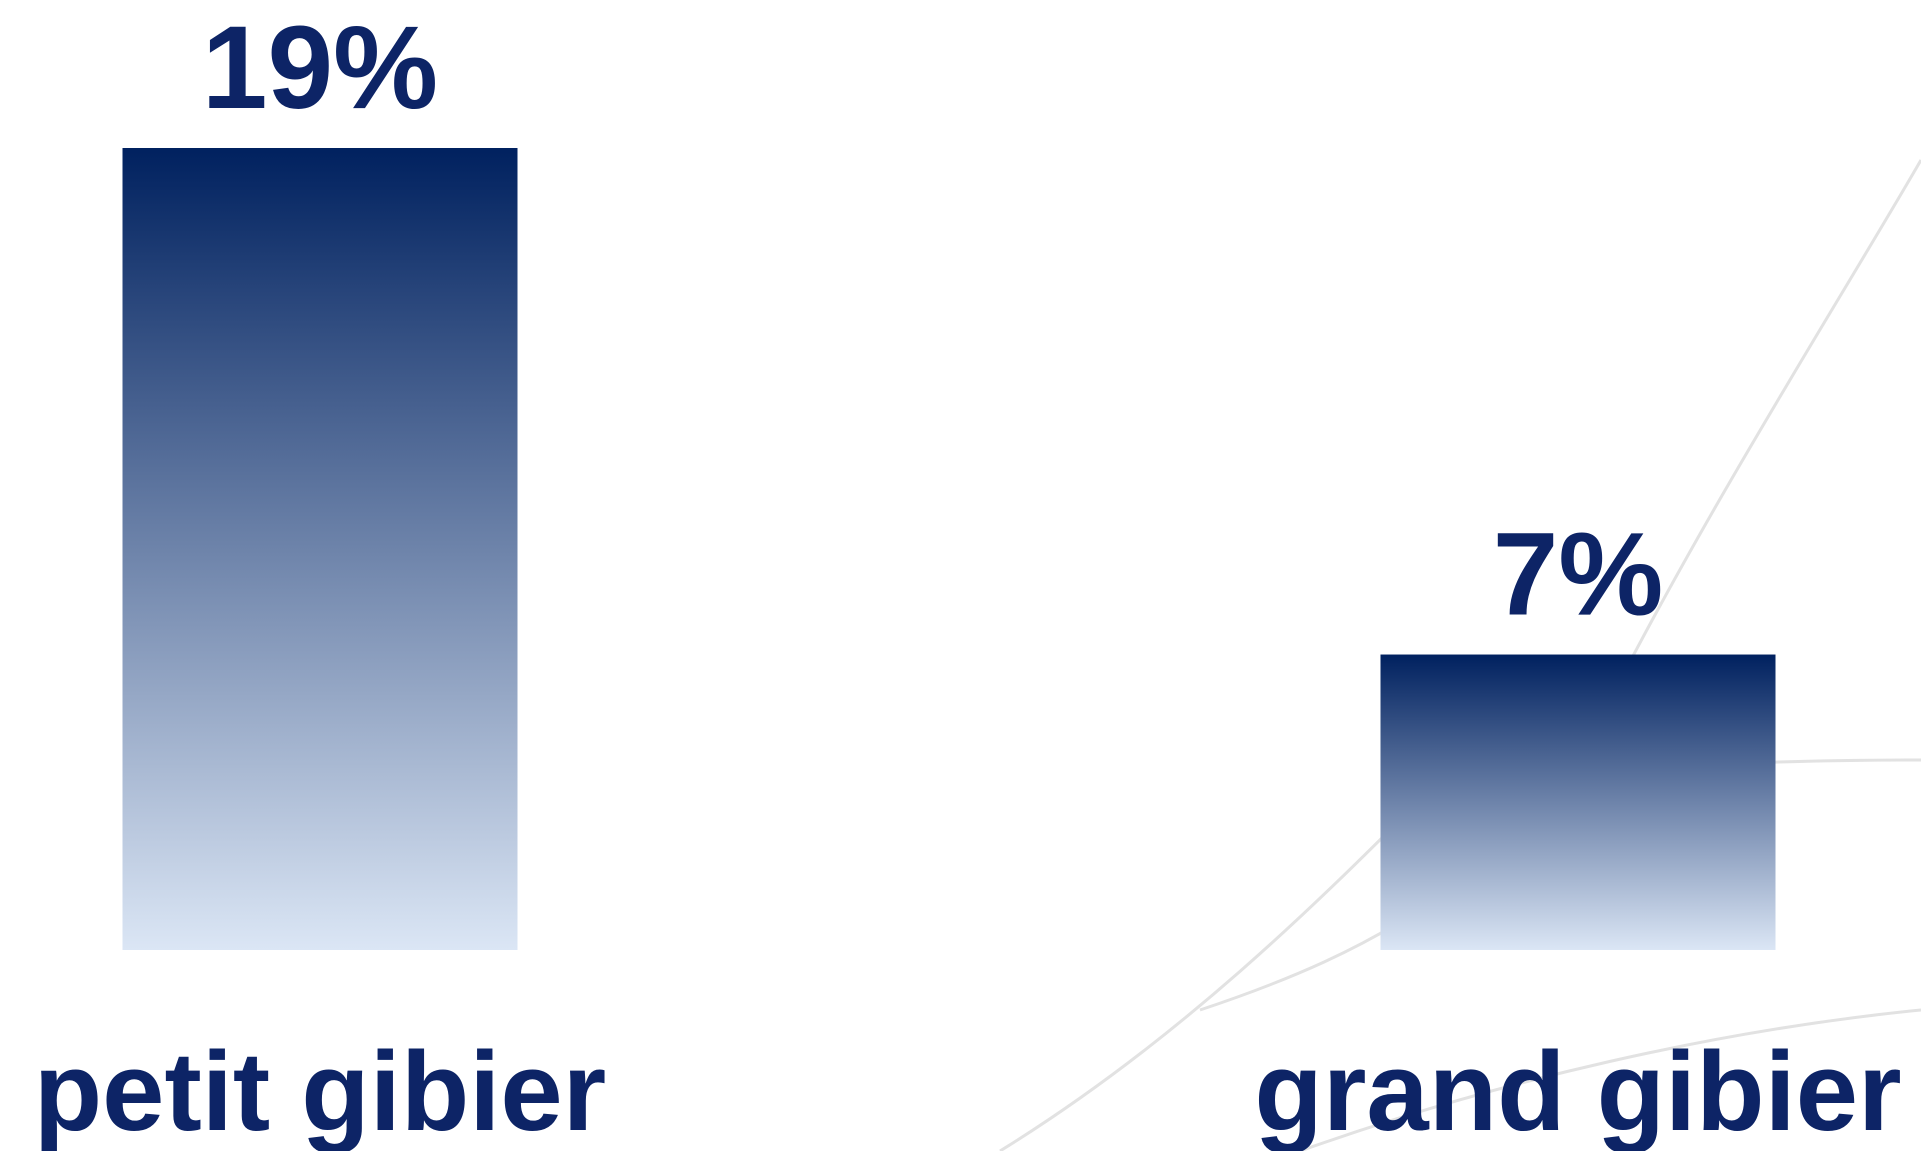  I want to click on bar-grand-gibier, so click(1578, 802).